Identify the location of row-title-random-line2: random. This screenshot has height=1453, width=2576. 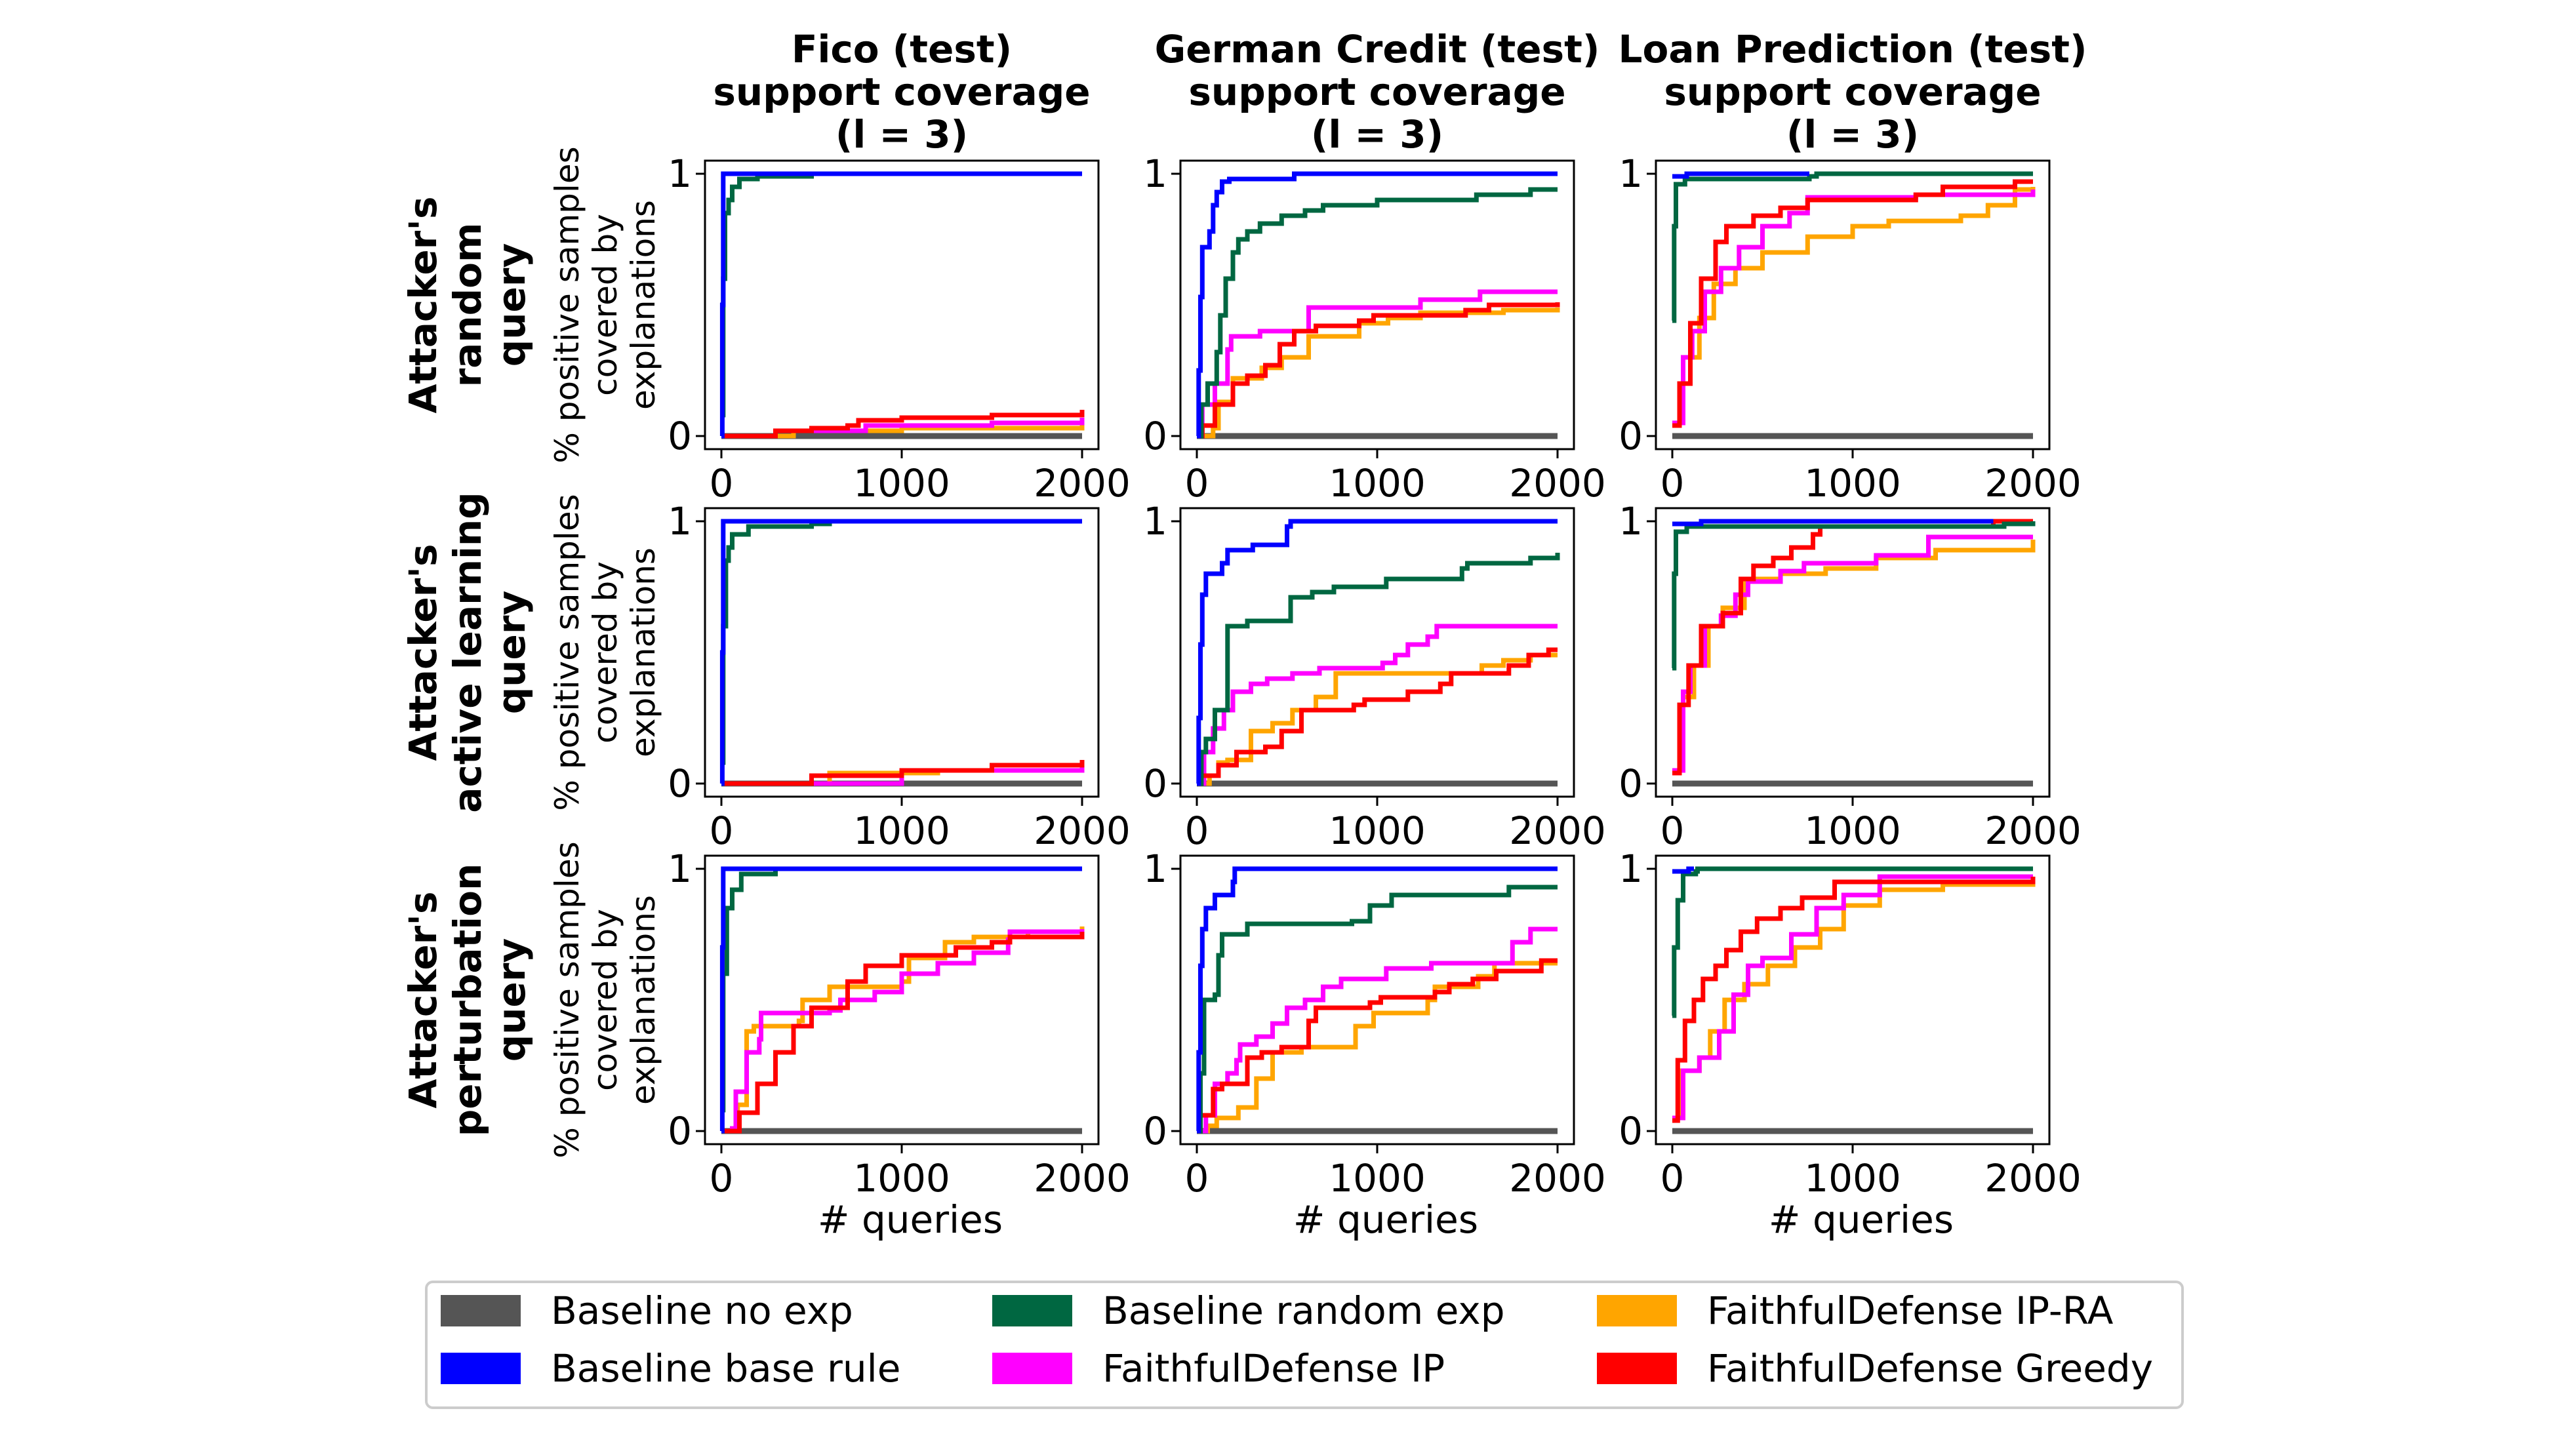
(467, 305).